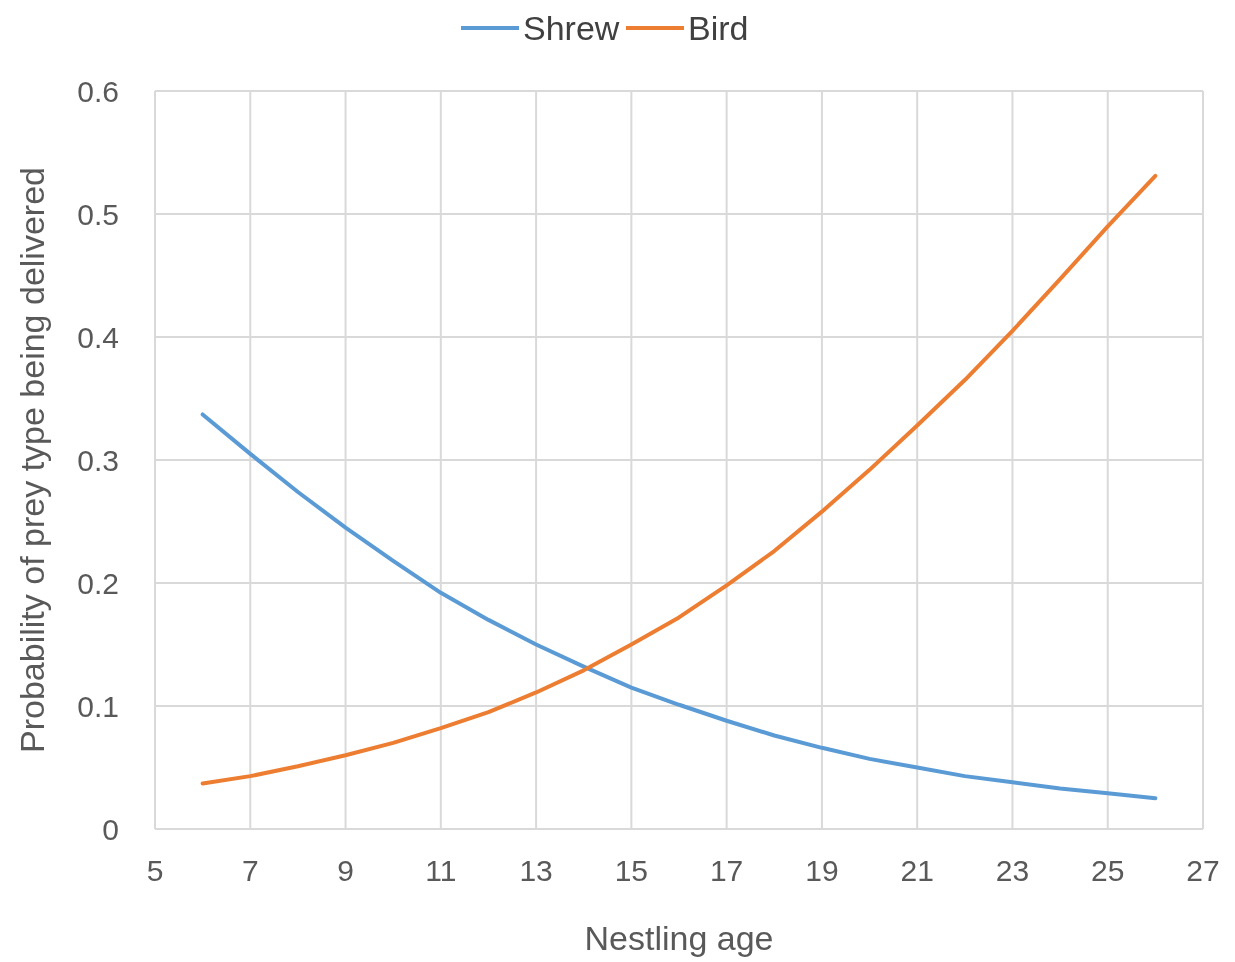  What do you see at coordinates (822, 870) in the screenshot?
I see `x-tick-label: 19` at bounding box center [822, 870].